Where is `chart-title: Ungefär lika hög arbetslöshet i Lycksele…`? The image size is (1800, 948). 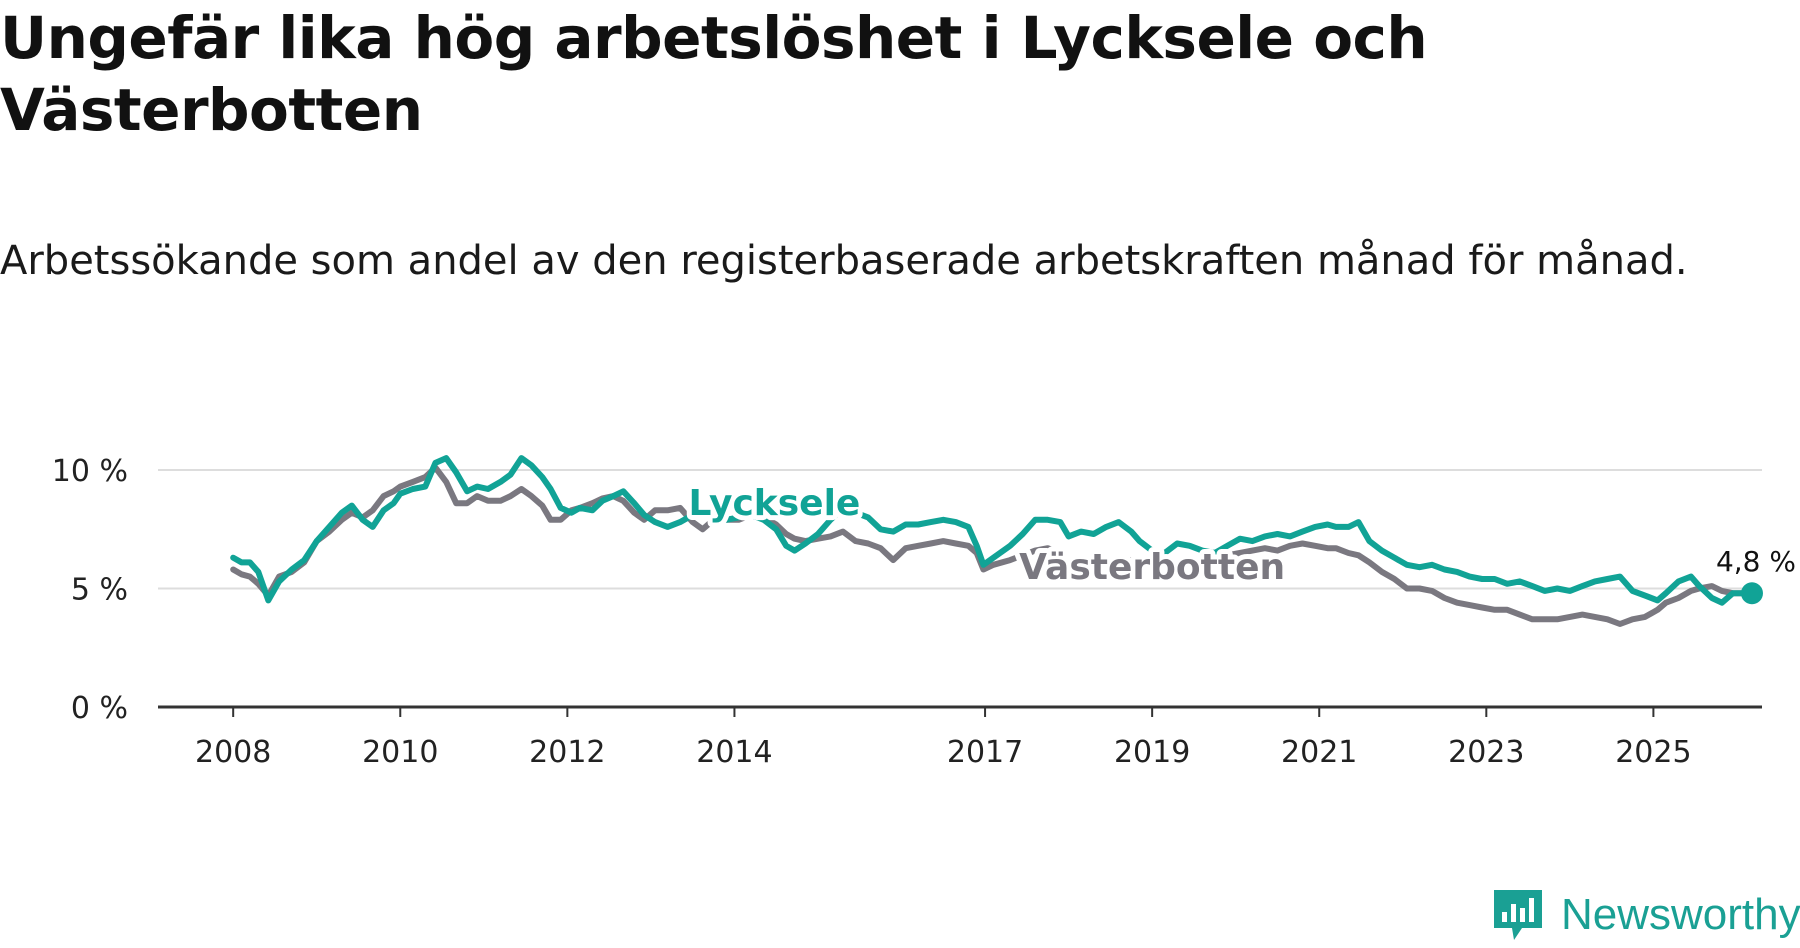 chart-title: Ungefär lika hög arbetslöshet i Lycksele… is located at coordinates (714, 74).